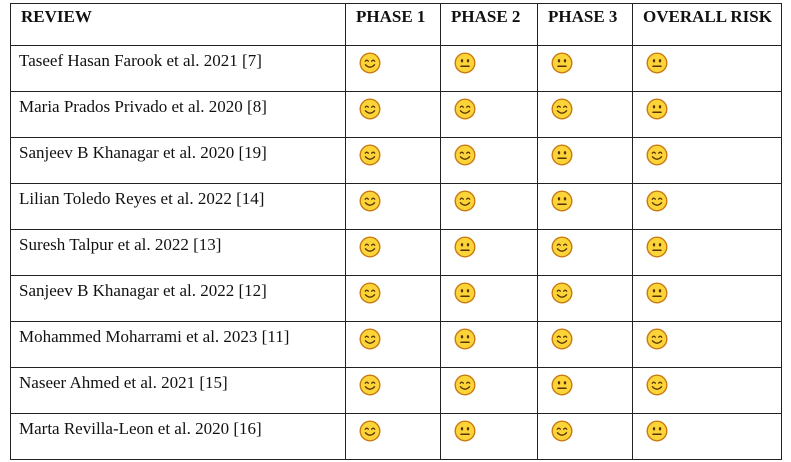 Image resolution: width=791 pixels, height=462 pixels. I want to click on column-header: OVERALL RISK, so click(707, 24).